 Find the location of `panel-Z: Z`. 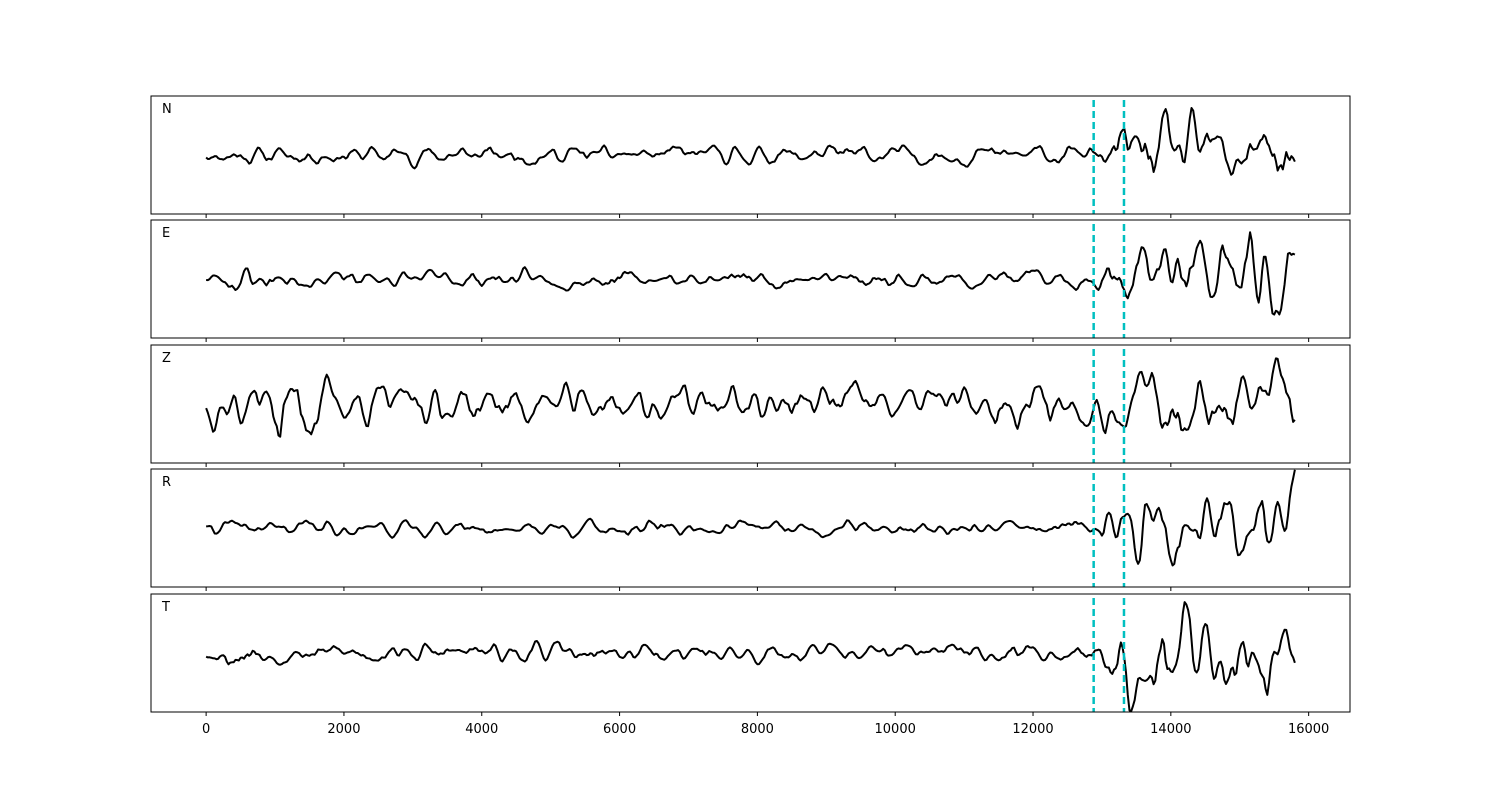

panel-Z: Z is located at coordinates (750, 405).